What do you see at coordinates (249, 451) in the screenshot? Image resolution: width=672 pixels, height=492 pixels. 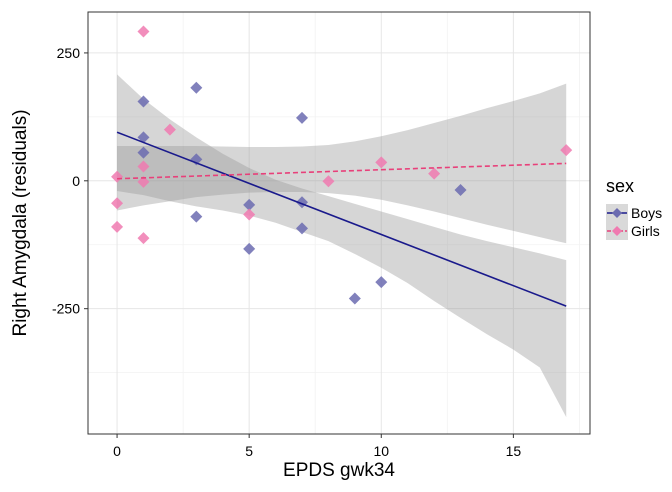 I see `x-tick-label: 5` at bounding box center [249, 451].